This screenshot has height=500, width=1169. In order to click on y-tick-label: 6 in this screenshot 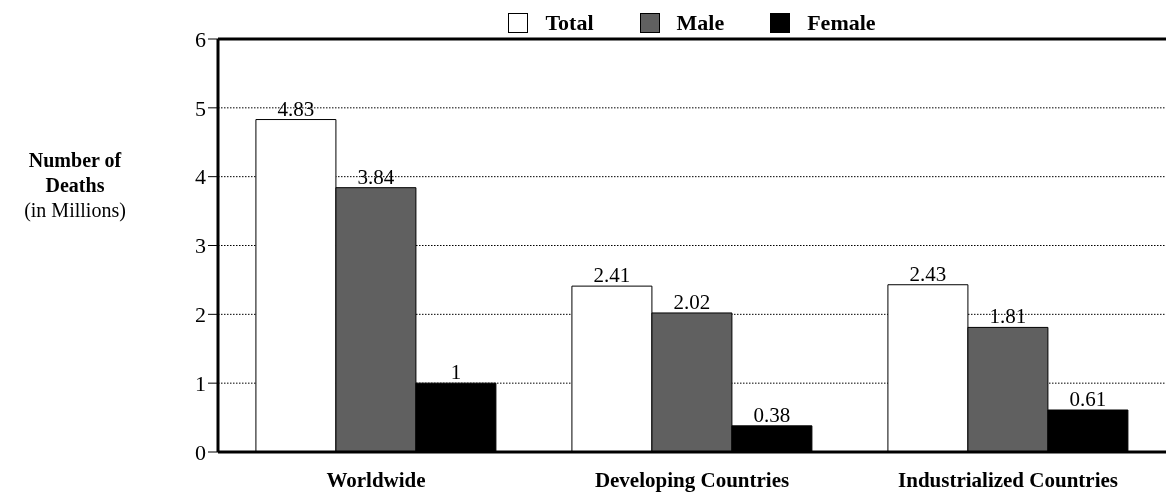, I will do `click(200, 39)`.